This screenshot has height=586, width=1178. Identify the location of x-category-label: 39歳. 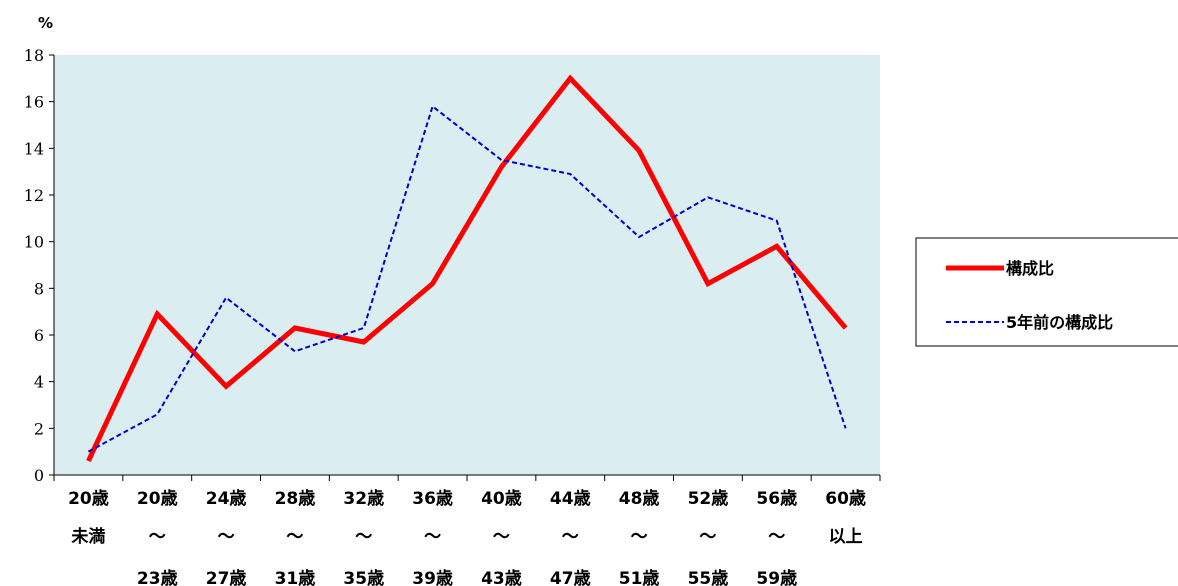
(432, 577).